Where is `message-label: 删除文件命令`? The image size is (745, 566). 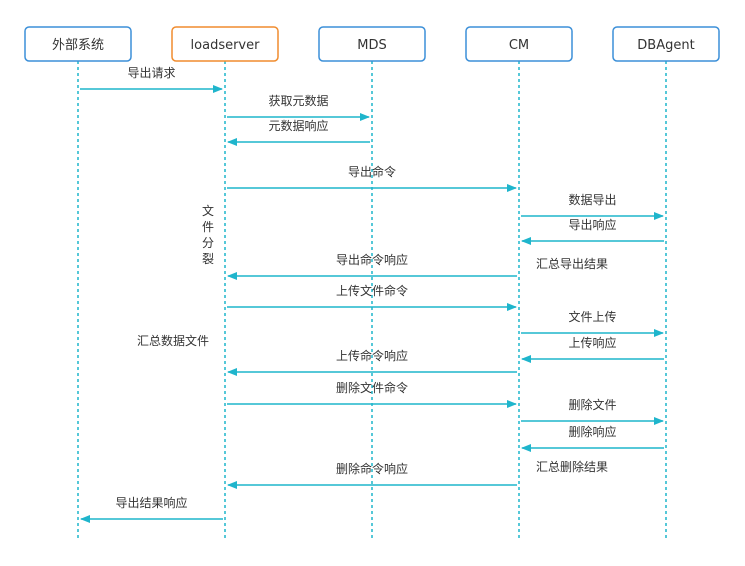
message-label: 删除文件命令 is located at coordinates (372, 387).